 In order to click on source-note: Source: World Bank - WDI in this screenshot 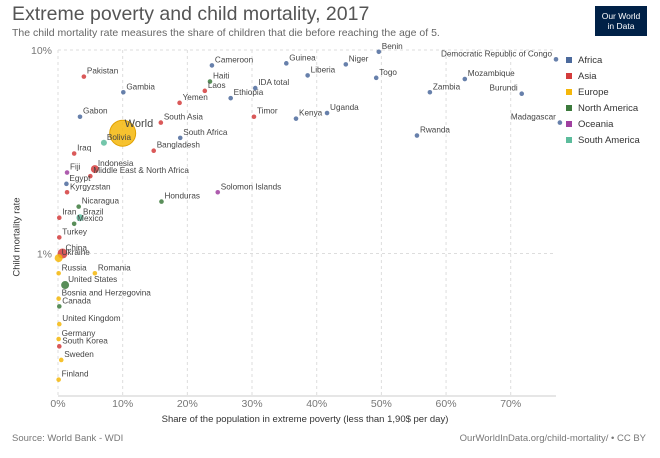, I will do `click(68, 438)`.